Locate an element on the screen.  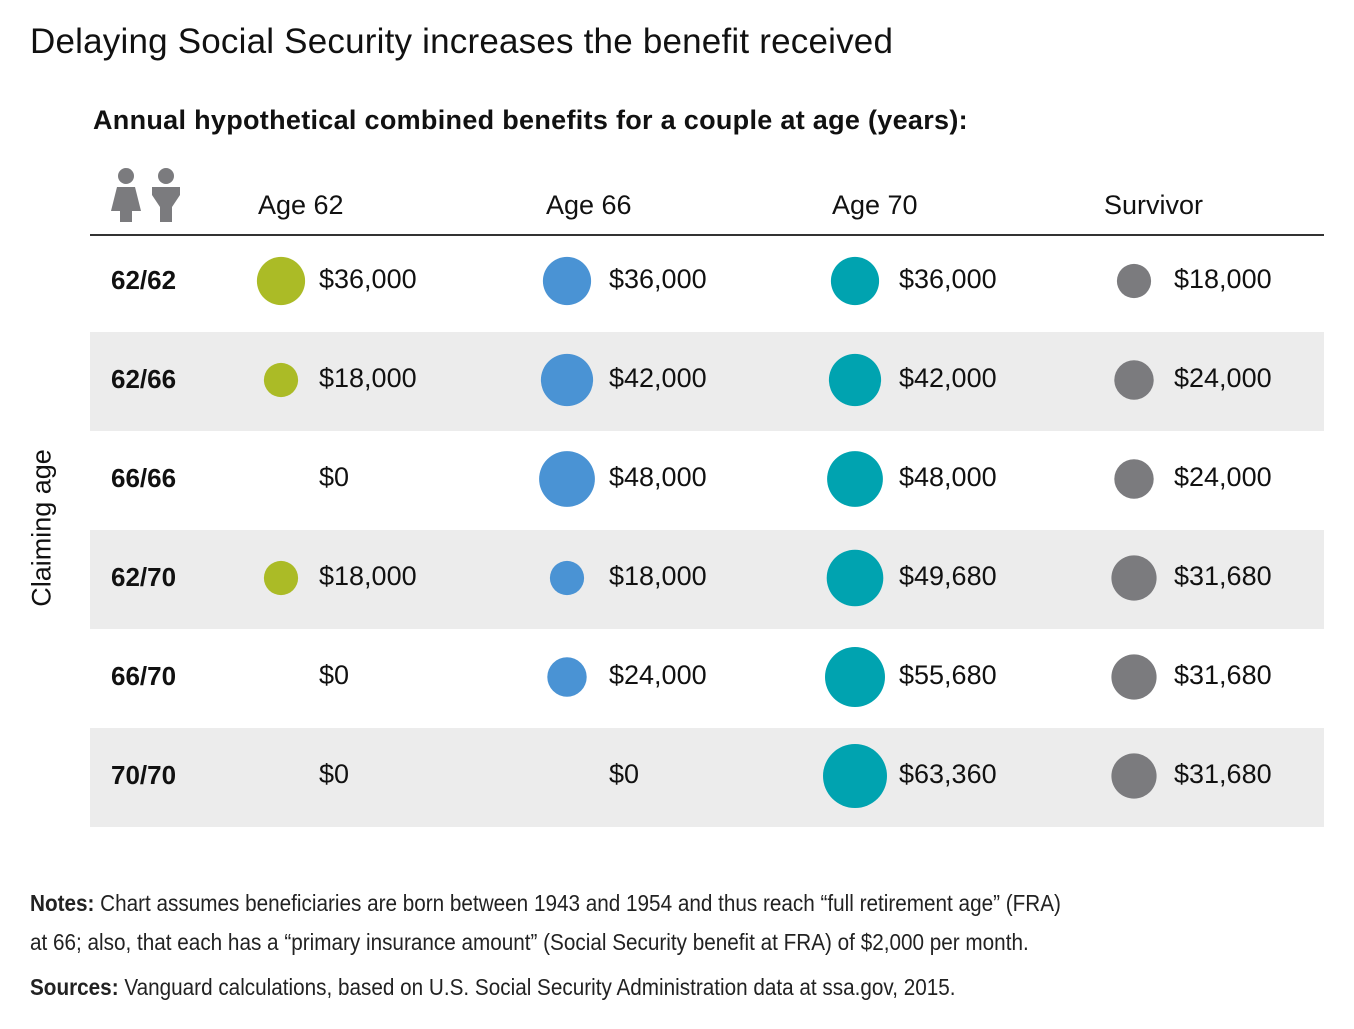
claiming-age-label: 62/62 is located at coordinates (144, 280).